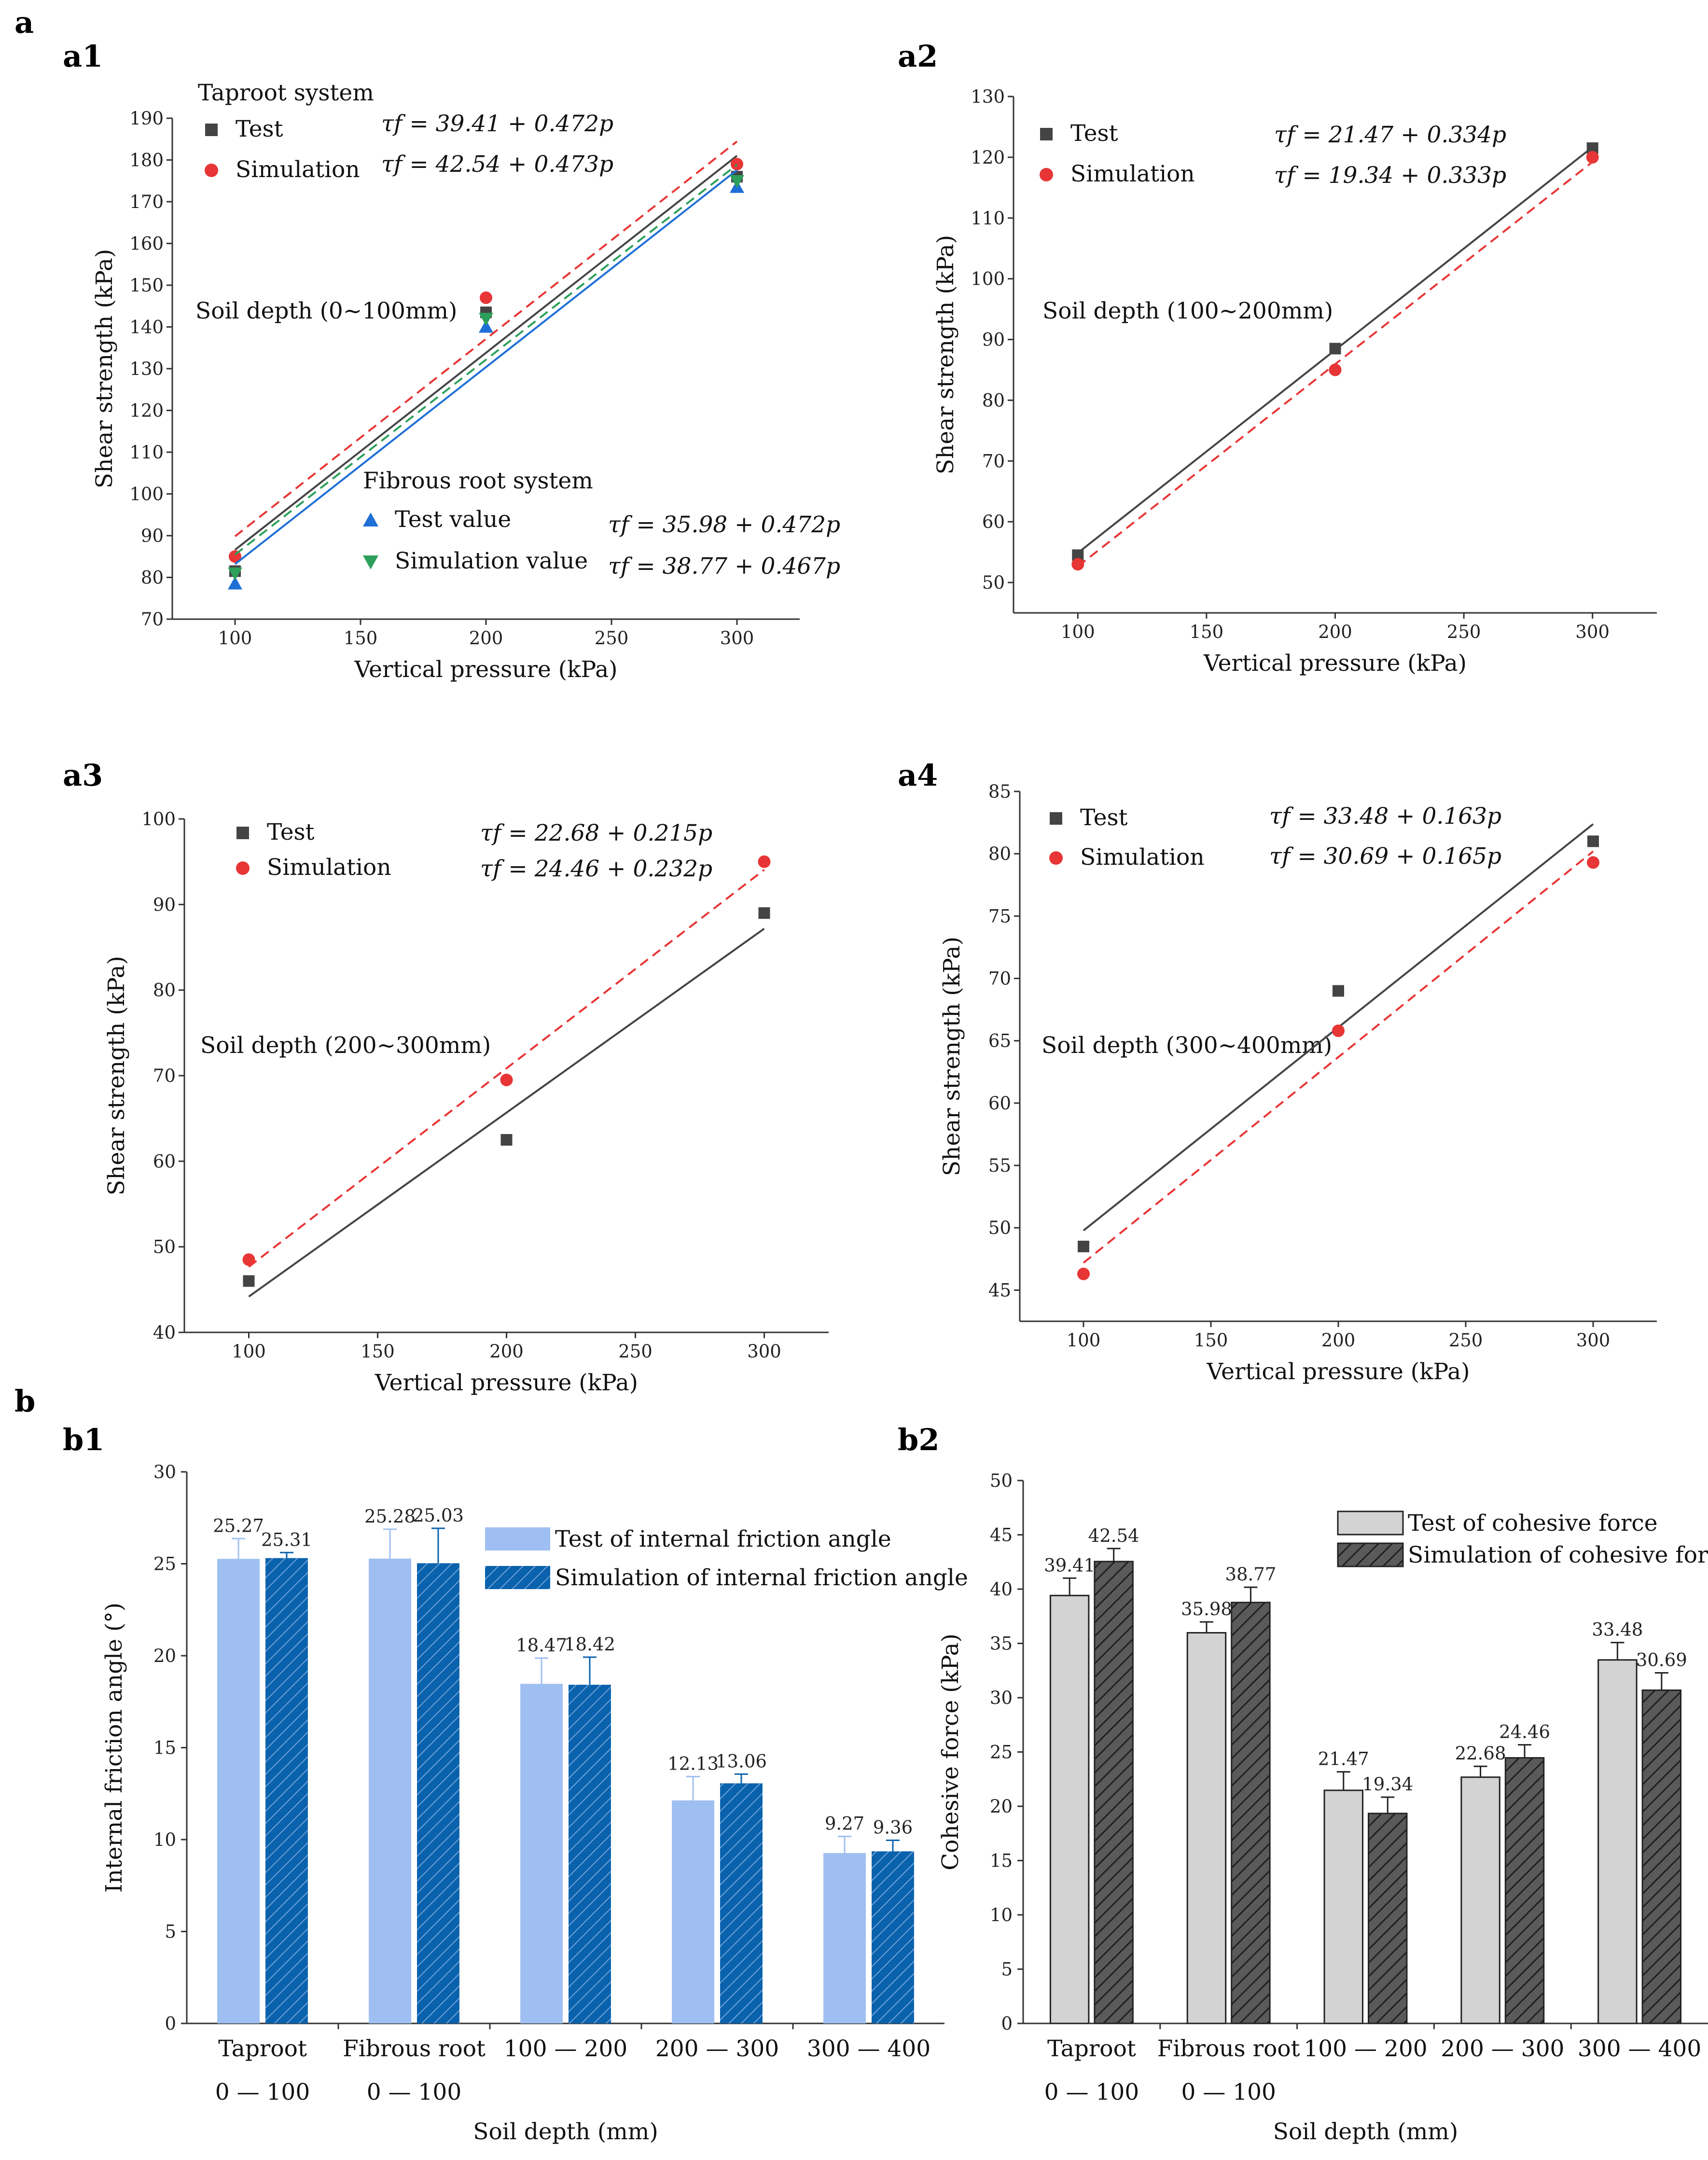 The width and height of the screenshot is (1708, 2160). What do you see at coordinates (723, 1539) in the screenshot?
I see `legend-label: Test of internal friction angle` at bounding box center [723, 1539].